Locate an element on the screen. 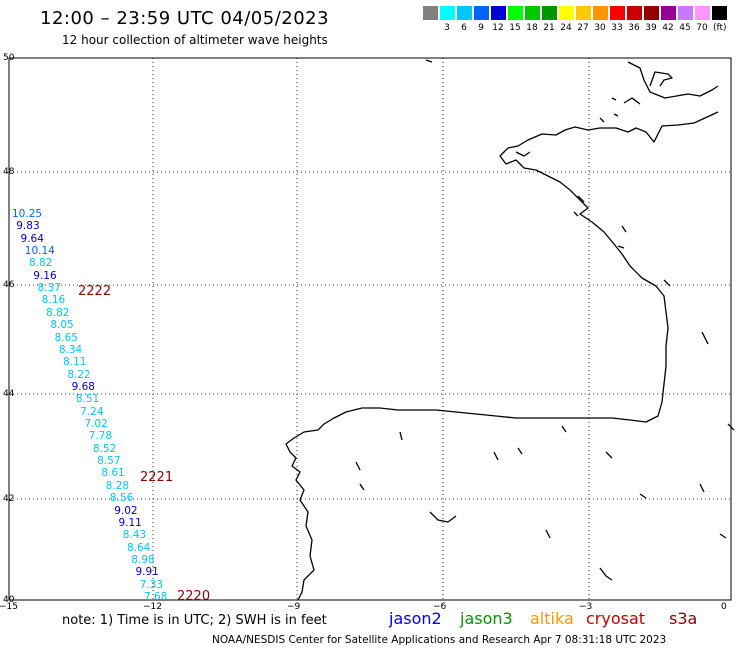  wave-height-value: 9.68 is located at coordinates (83, 386).